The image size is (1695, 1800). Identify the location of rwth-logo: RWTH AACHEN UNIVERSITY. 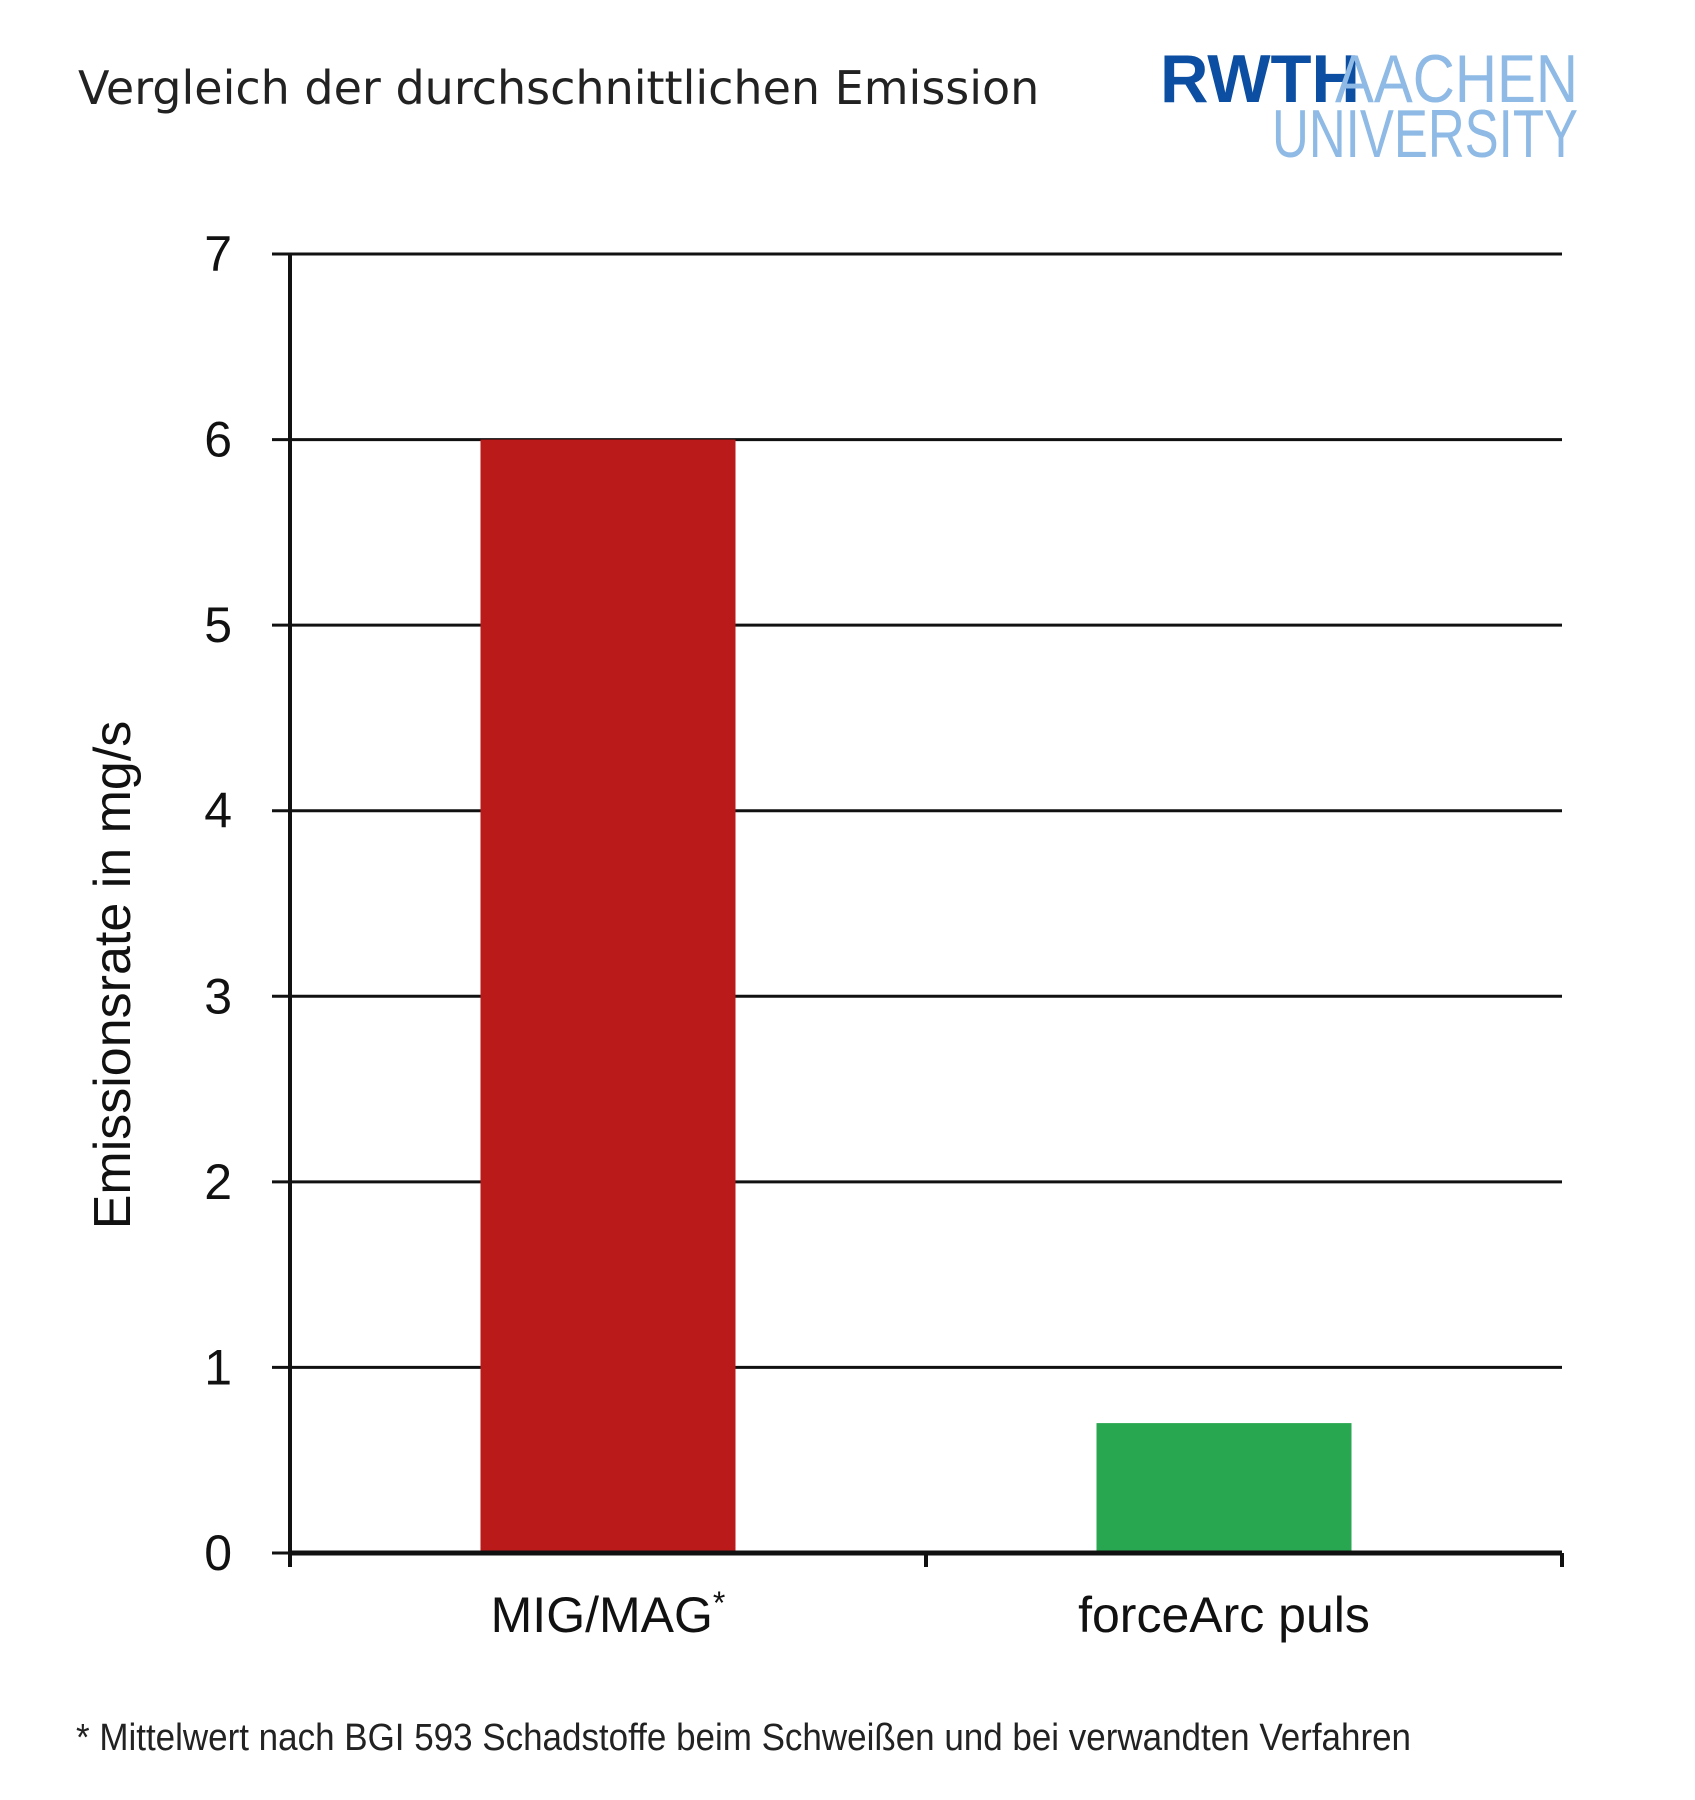
(1369, 106).